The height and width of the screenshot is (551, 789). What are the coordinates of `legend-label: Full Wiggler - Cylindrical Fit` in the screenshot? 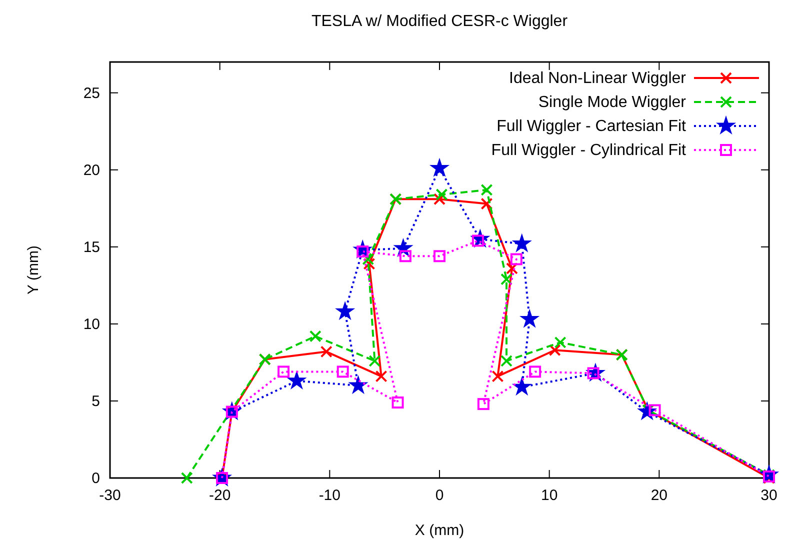 It's located at (589, 150).